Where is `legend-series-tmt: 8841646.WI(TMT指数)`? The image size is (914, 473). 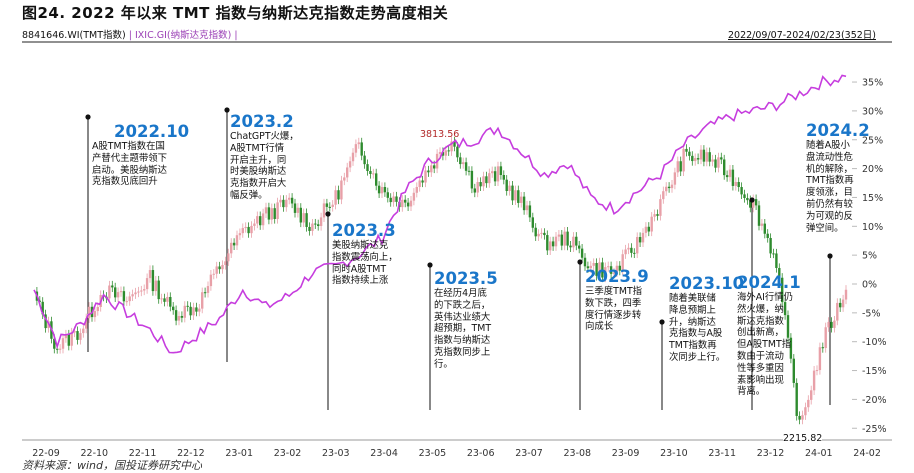 legend-series-tmt: 8841646.WI(TMT指数) is located at coordinates (74, 35).